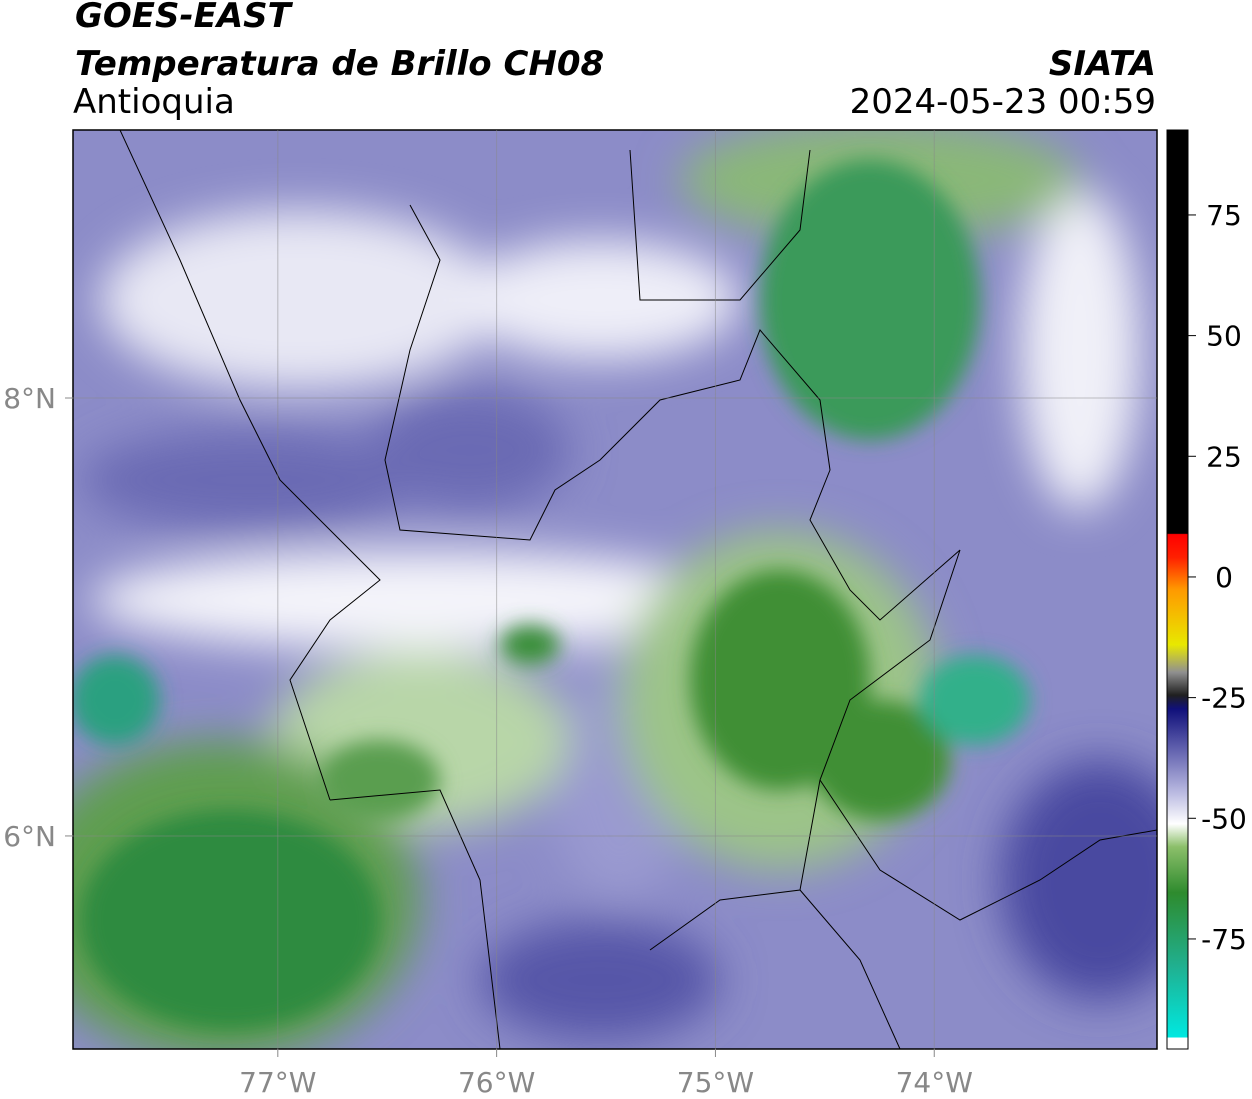 The image size is (1252, 1099). Describe the element at coordinates (1102, 64) in the screenshot. I see `agency-label: SIATA` at that location.